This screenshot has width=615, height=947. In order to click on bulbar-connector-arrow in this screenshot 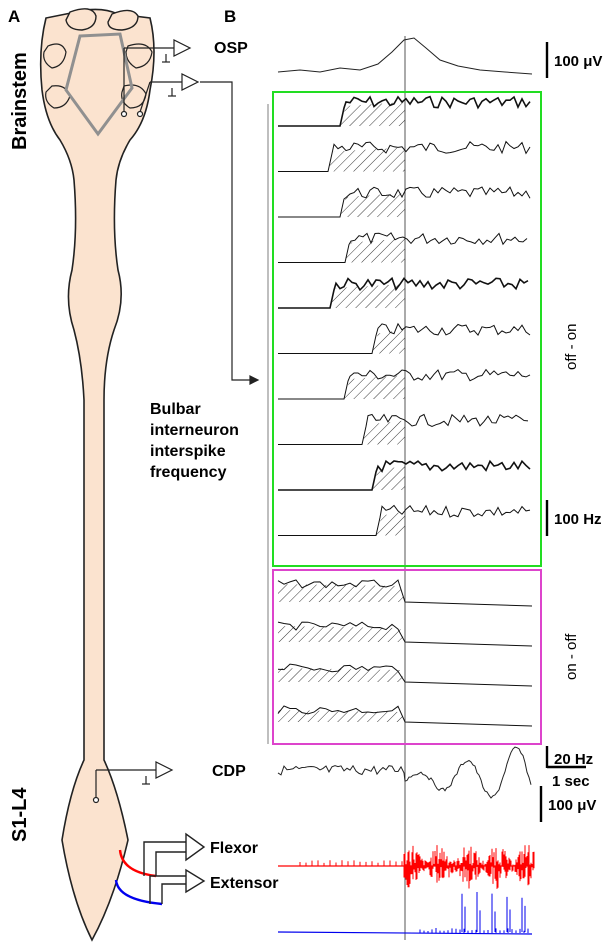, I will do `click(230, 233)`.